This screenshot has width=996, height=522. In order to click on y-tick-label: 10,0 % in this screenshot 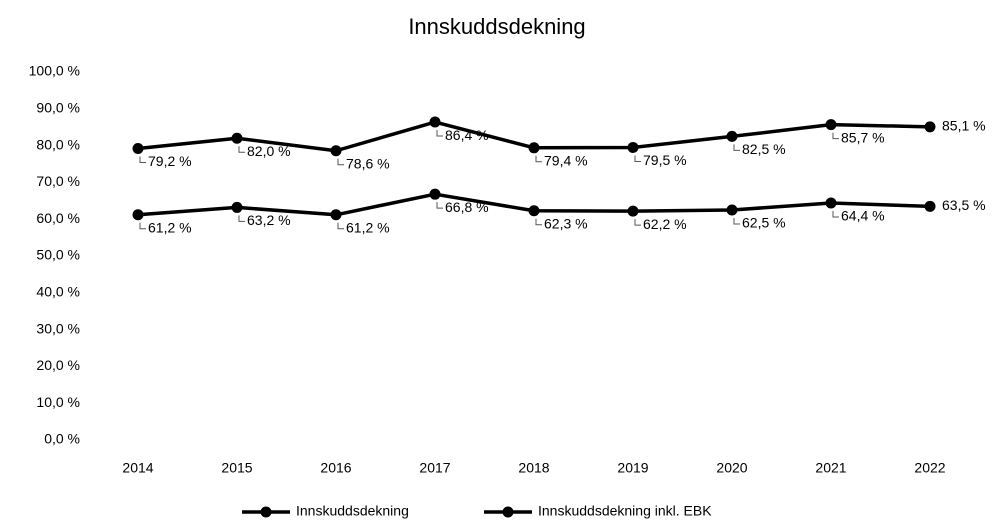, I will do `click(58, 402)`.